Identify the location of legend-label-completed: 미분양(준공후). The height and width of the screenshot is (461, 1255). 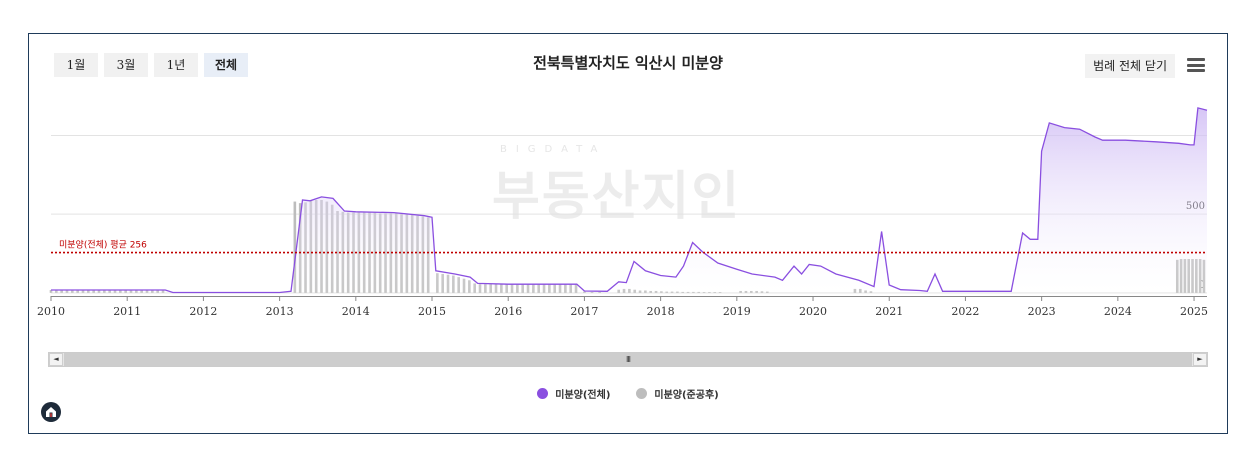
(686, 395).